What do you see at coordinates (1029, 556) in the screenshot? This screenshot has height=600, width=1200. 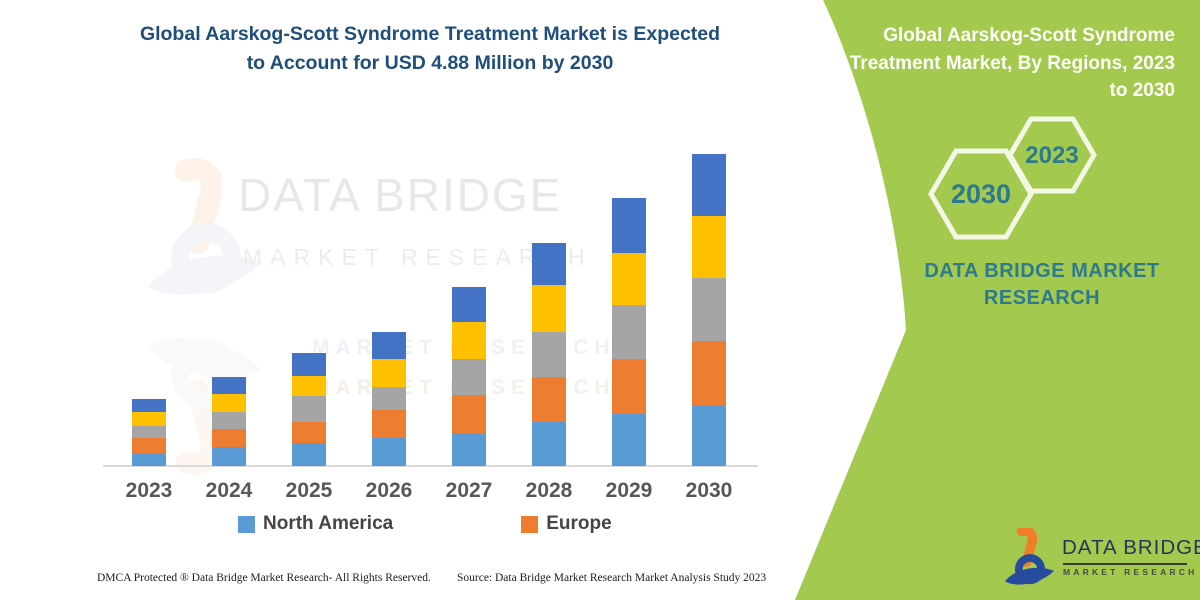 I see `dbmr-logo-icon` at bounding box center [1029, 556].